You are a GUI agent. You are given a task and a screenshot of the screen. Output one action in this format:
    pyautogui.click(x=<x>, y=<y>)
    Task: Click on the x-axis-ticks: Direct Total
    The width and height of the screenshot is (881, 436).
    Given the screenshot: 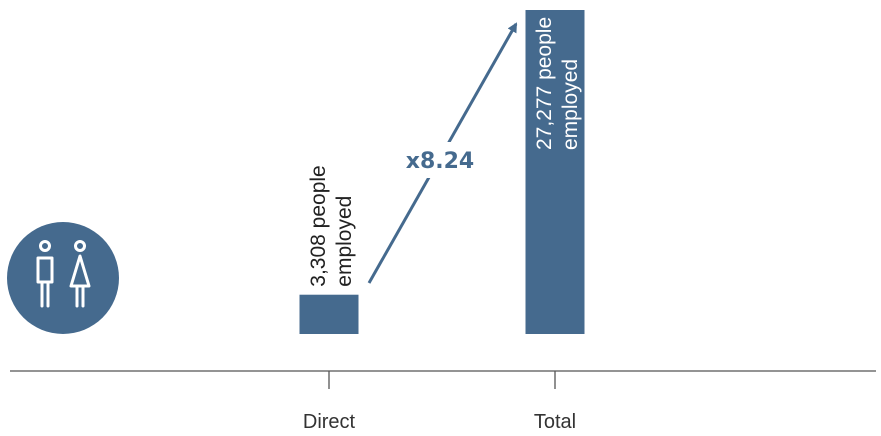 What is the action you would take?
    pyautogui.click(x=439, y=402)
    